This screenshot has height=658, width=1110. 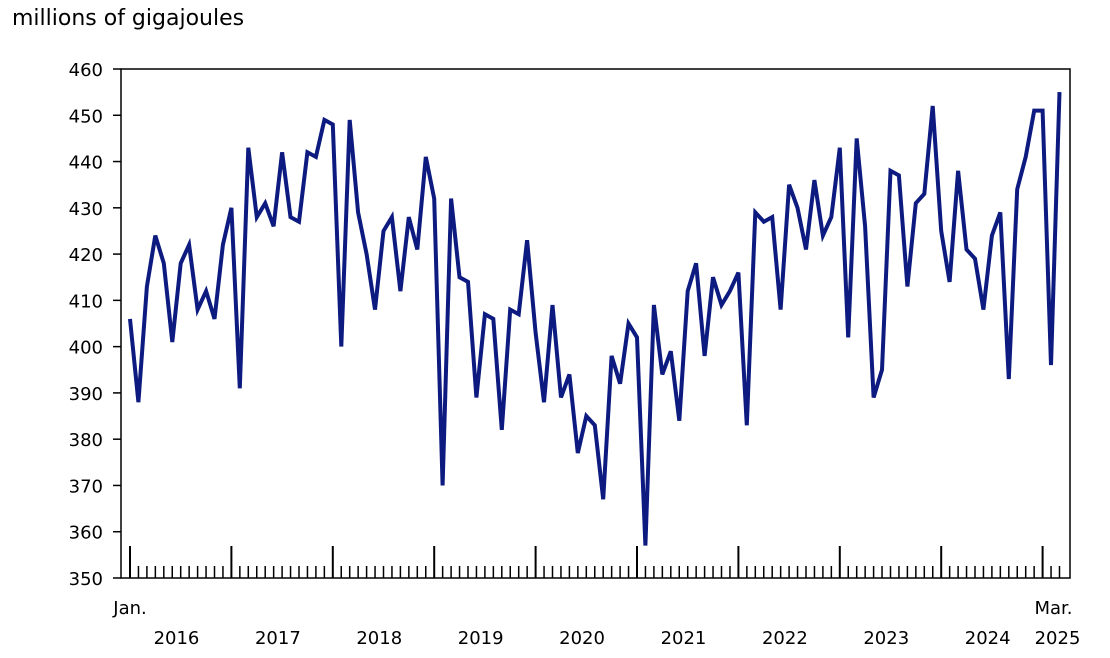 I want to click on y-tick-label: 460, so click(x=86, y=70).